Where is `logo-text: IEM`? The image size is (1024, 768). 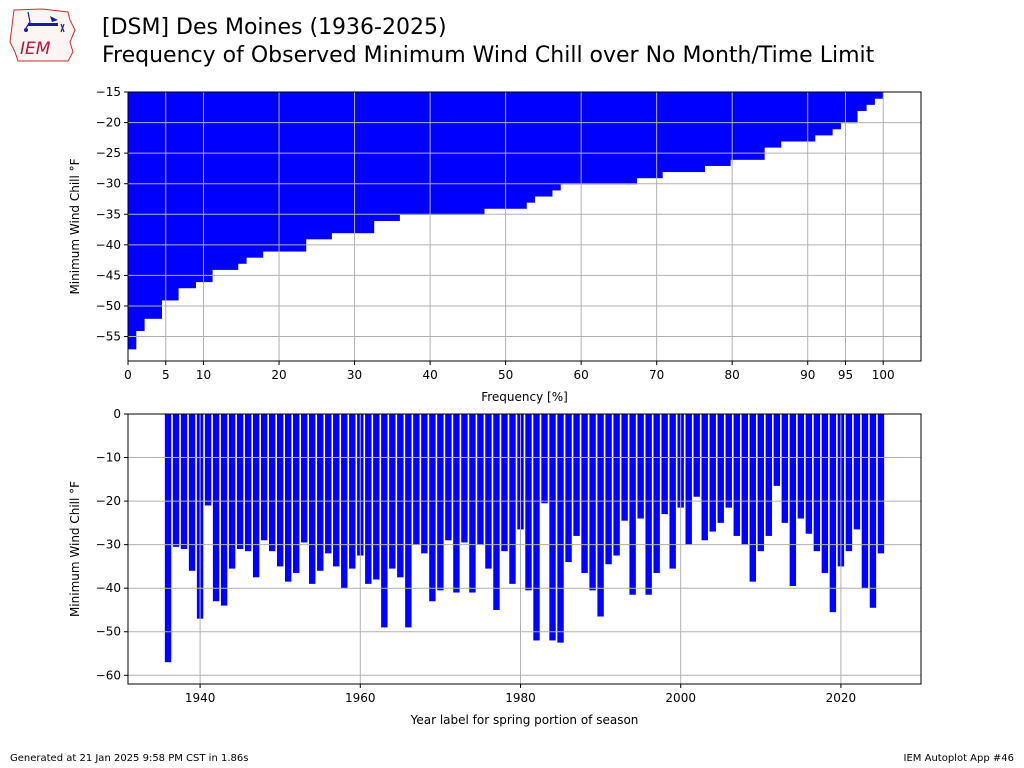 logo-text: IEM is located at coordinates (35, 49).